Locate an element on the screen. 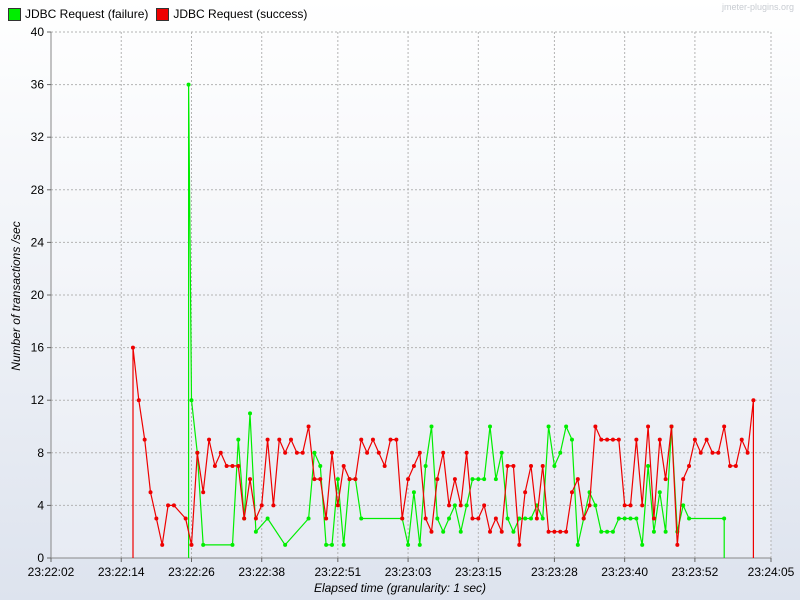 Image resolution: width=800 pixels, height=600 pixels. x-tick-label: 23:23:40 is located at coordinates (624, 572).